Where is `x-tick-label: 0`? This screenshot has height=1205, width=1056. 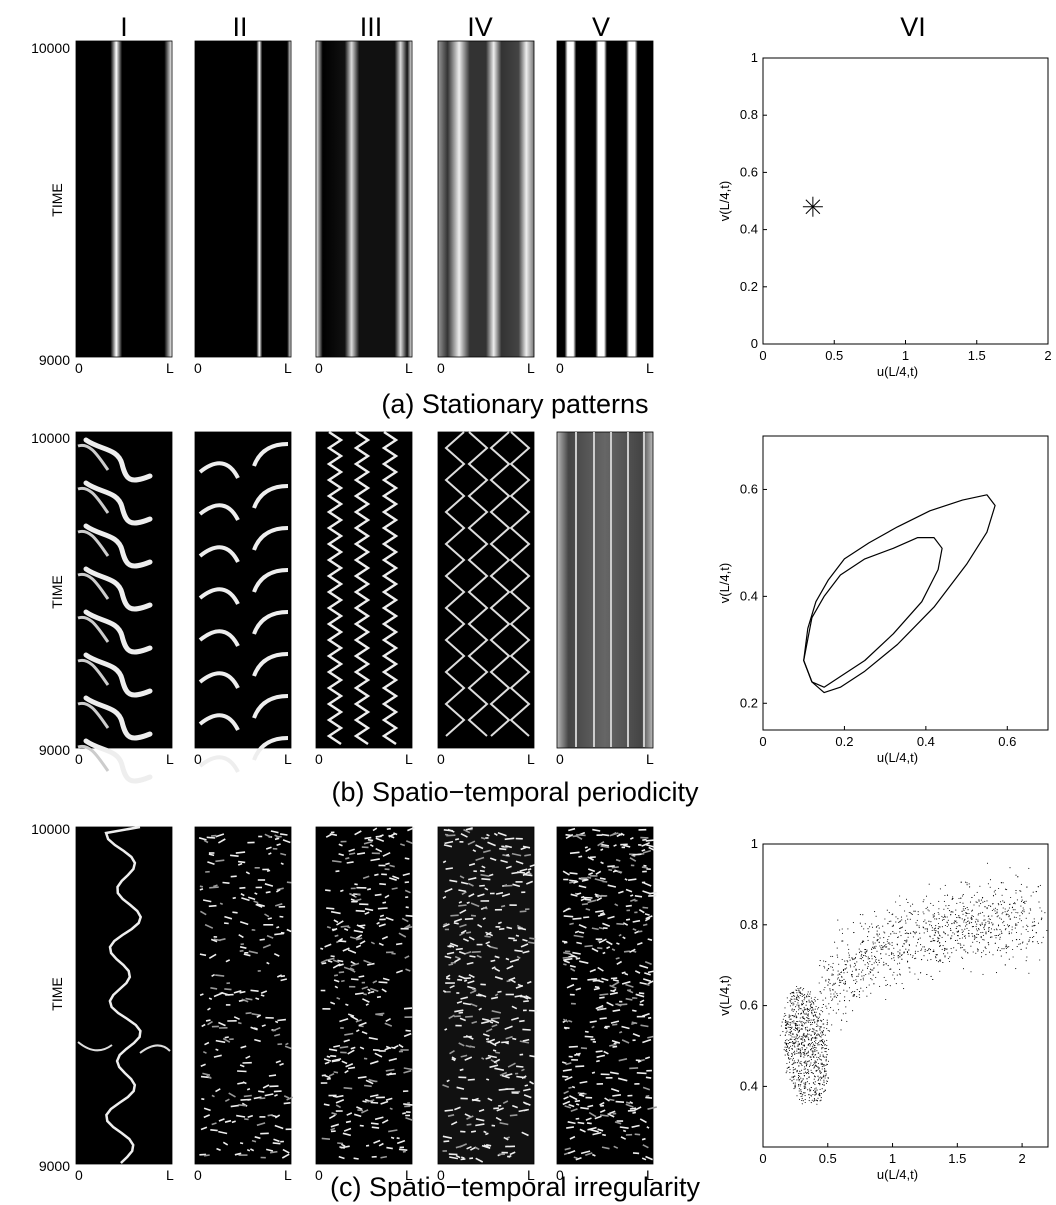 x-tick-label: 0 is located at coordinates (762, 741).